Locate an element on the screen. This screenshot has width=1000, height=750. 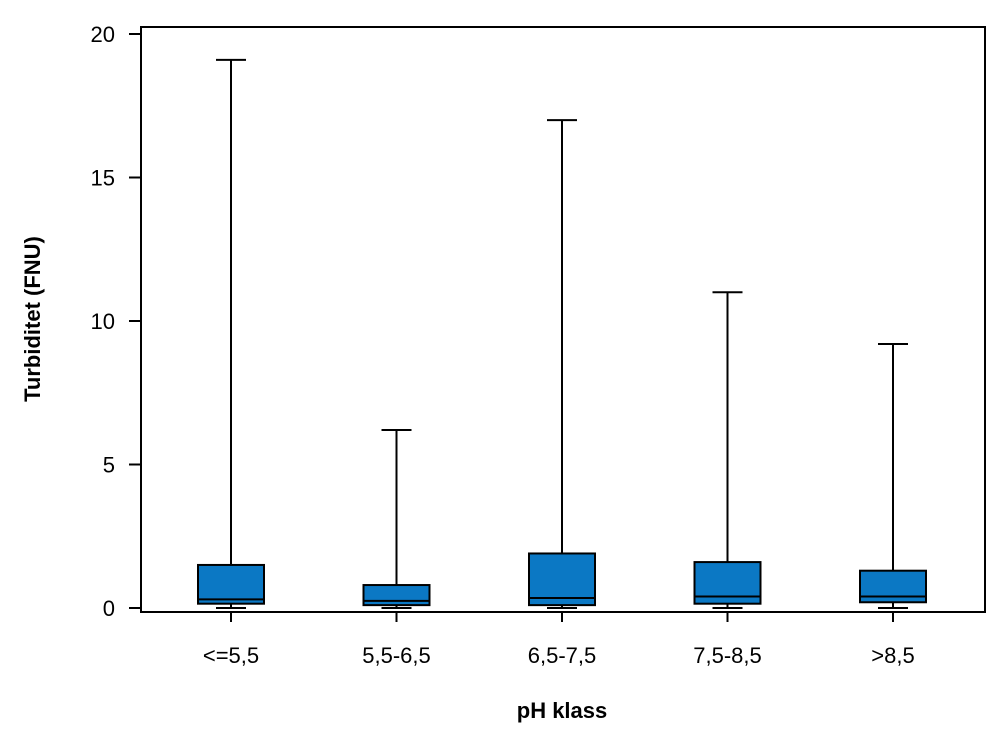
y-tick-label: 5 is located at coordinates (109, 465).